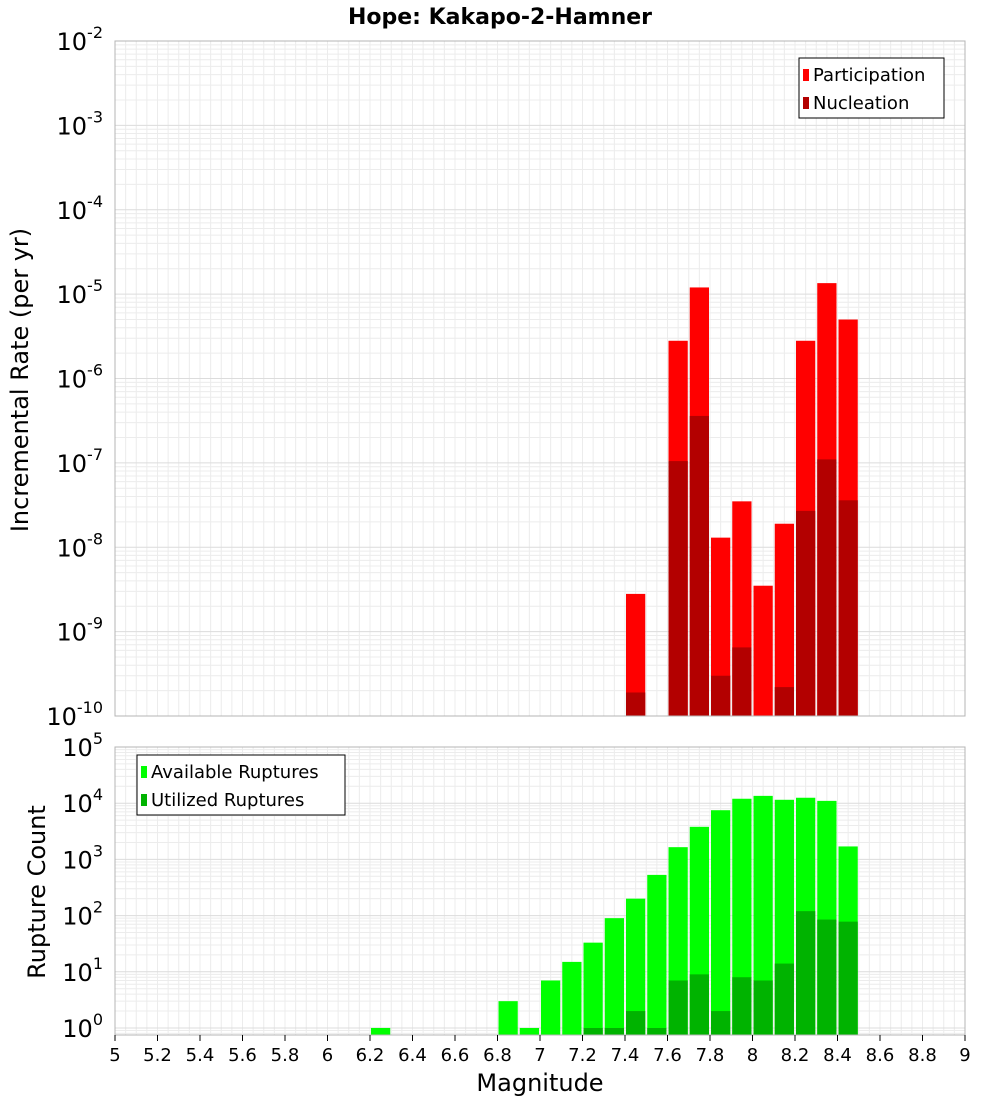  Describe the element at coordinates (82, 1026) in the screenshot. I see `count-y-tick-label: 10⁰` at that location.